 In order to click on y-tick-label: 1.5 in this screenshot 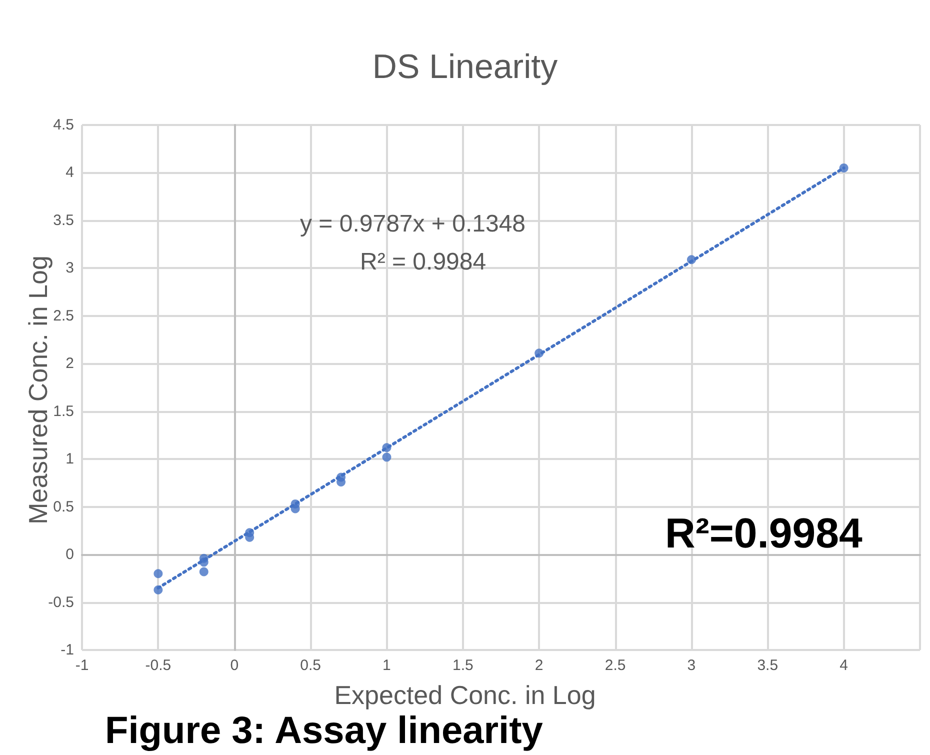, I will do `click(63, 411)`.